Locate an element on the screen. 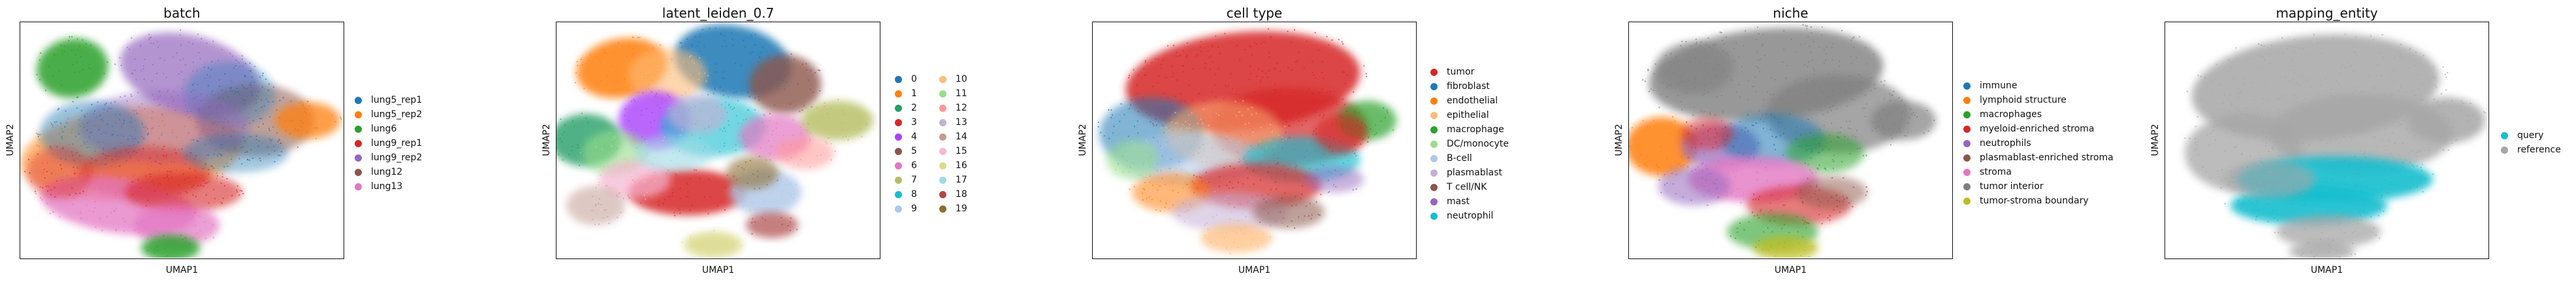 Image resolution: width=2576 pixels, height=282 pixels. x-axis-label: UMAP1 is located at coordinates (2326, 270).